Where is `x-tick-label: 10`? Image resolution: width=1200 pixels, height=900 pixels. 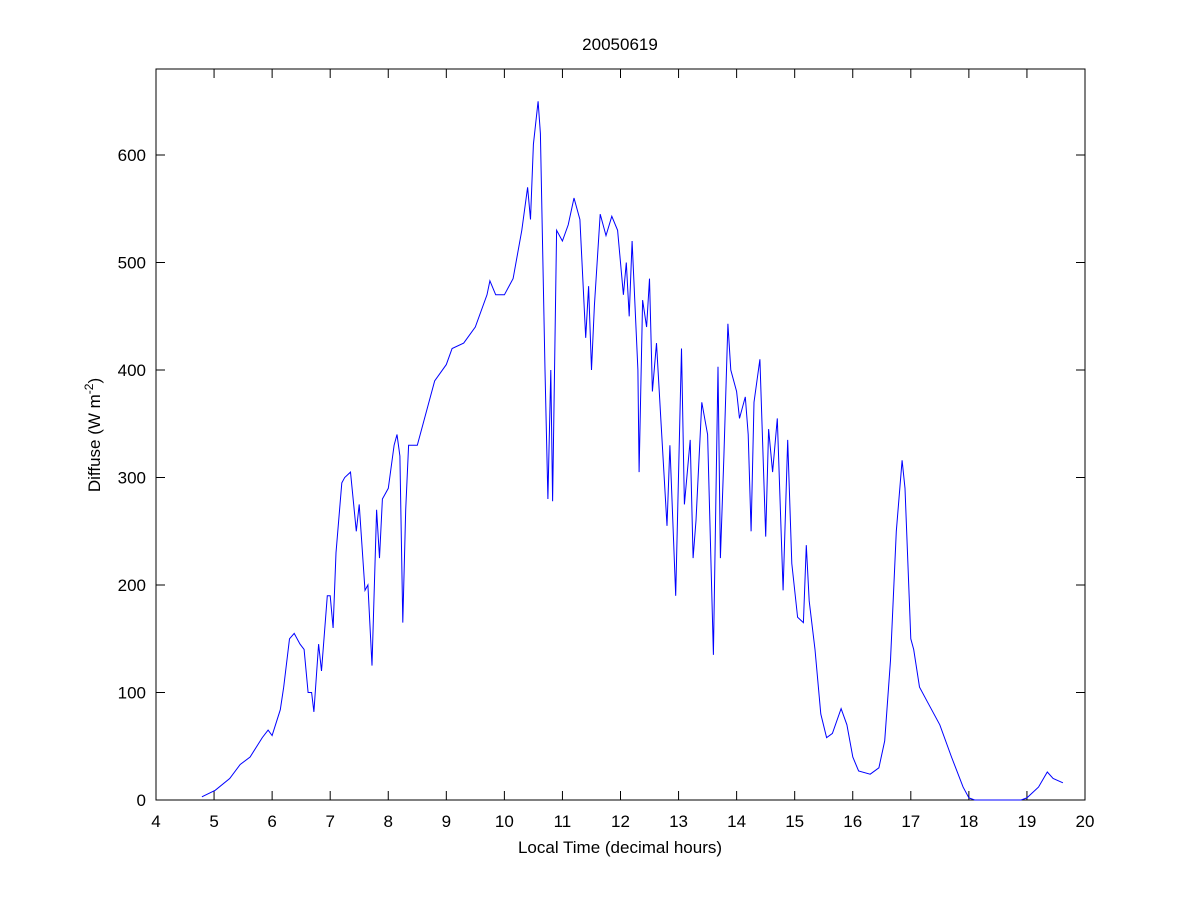 x-tick-label: 10 is located at coordinates (504, 821).